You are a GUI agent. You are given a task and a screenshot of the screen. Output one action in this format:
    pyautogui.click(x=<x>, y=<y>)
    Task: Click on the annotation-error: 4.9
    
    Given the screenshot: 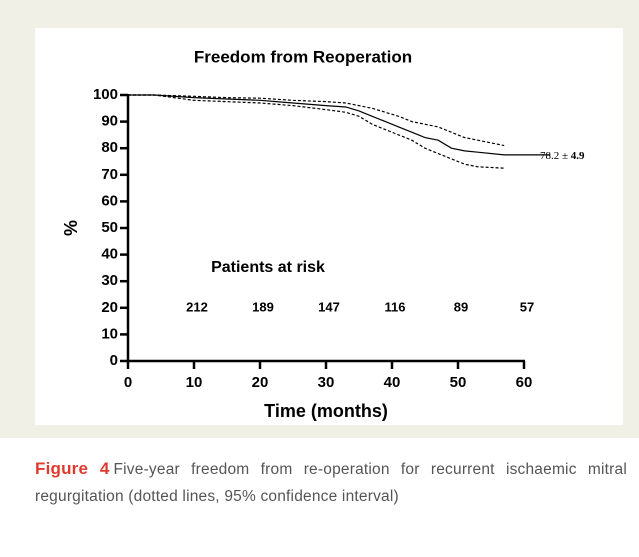 What is the action you would take?
    pyautogui.click(x=578, y=156)
    